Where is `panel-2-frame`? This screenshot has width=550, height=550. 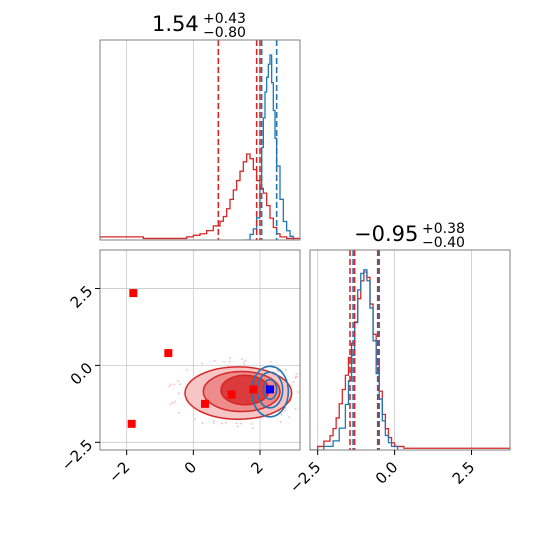
panel-2-frame is located at coordinates (200, 350).